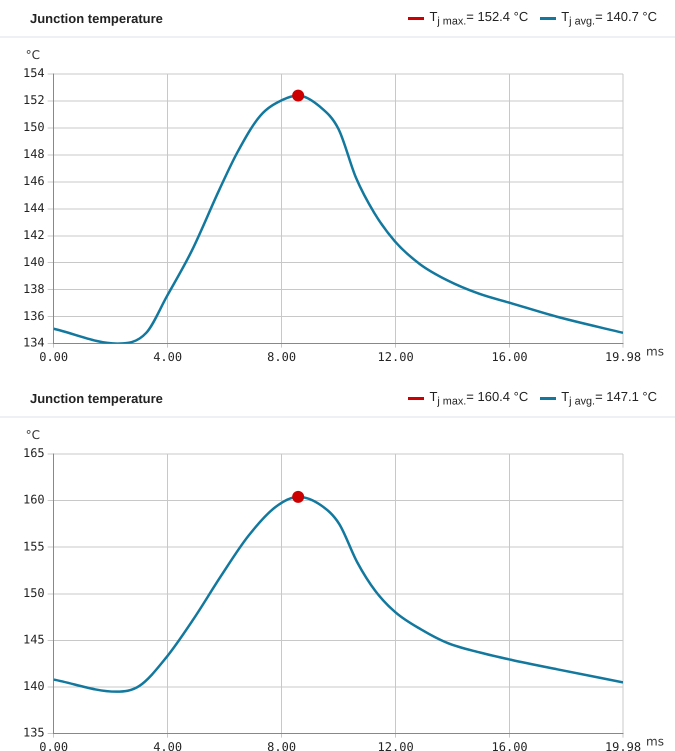  What do you see at coordinates (33, 73) in the screenshot?
I see `y-tick-label: 154` at bounding box center [33, 73].